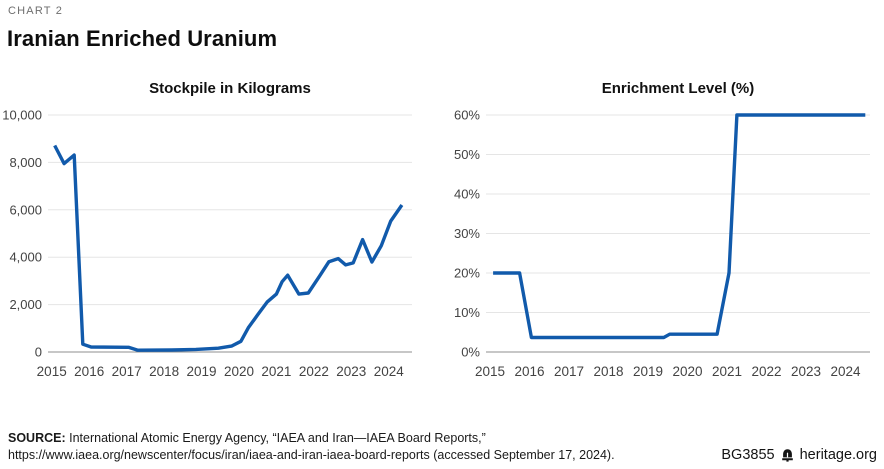 The image size is (884, 469). What do you see at coordinates (36, 11) in the screenshot?
I see `chart-number-label: CHART 2` at bounding box center [36, 11].